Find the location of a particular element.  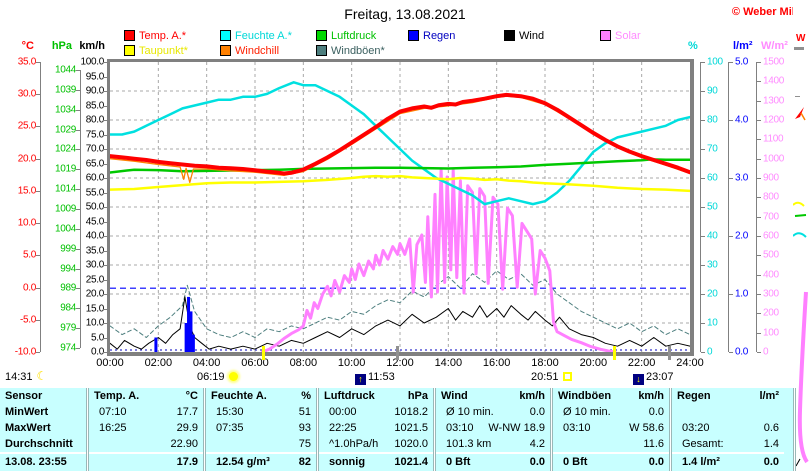

axis-unit-temp: °C is located at coordinates (27, 46).